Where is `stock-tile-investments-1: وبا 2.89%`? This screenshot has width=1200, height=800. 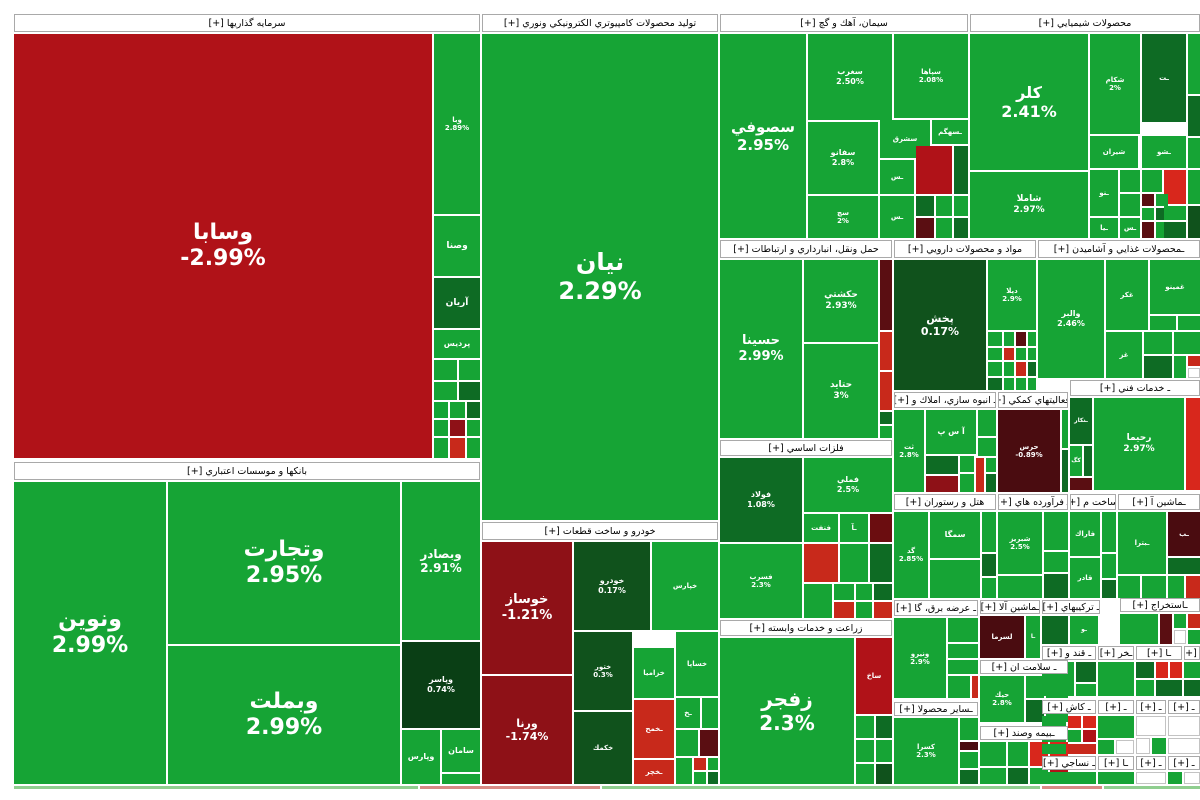 stock-tile-investments-1: وبا 2.89% is located at coordinates (457, 124).